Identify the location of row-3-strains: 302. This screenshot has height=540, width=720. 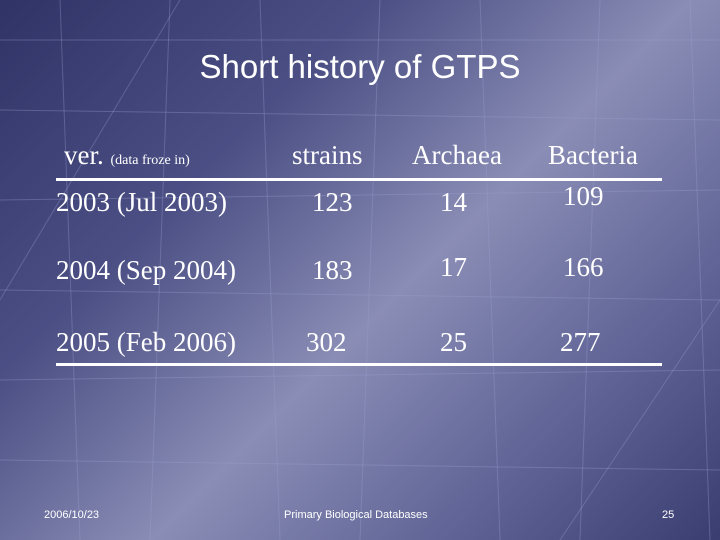
(326, 342).